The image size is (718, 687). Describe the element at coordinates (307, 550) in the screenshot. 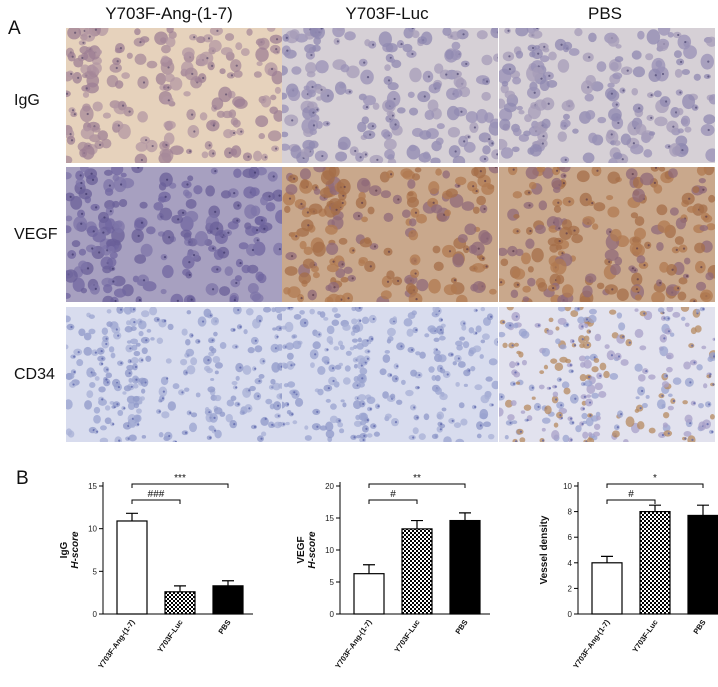

I see `y-axis-label: VEGFH-score` at that location.